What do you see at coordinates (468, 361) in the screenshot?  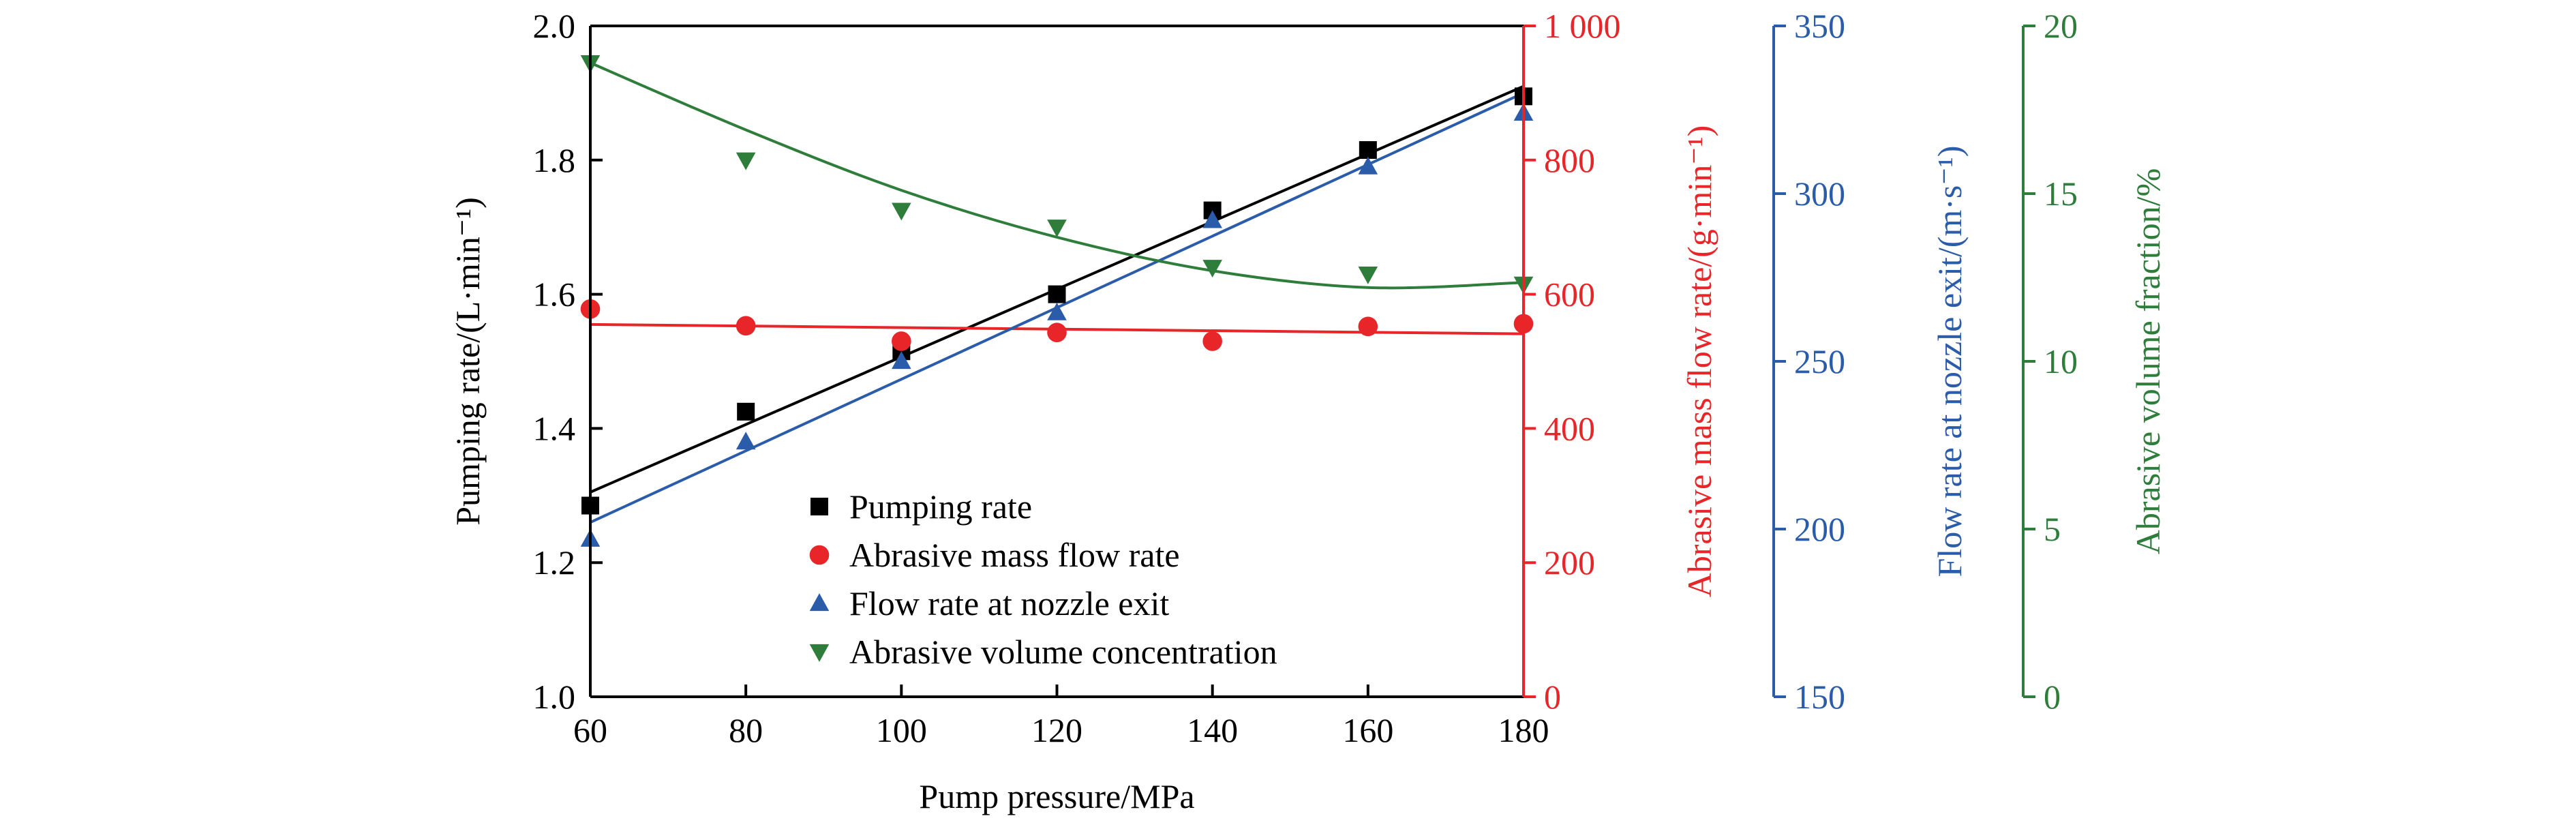 I see `pumping-y-axis-label: Pumping rate/(L·min⁻¹)` at bounding box center [468, 361].